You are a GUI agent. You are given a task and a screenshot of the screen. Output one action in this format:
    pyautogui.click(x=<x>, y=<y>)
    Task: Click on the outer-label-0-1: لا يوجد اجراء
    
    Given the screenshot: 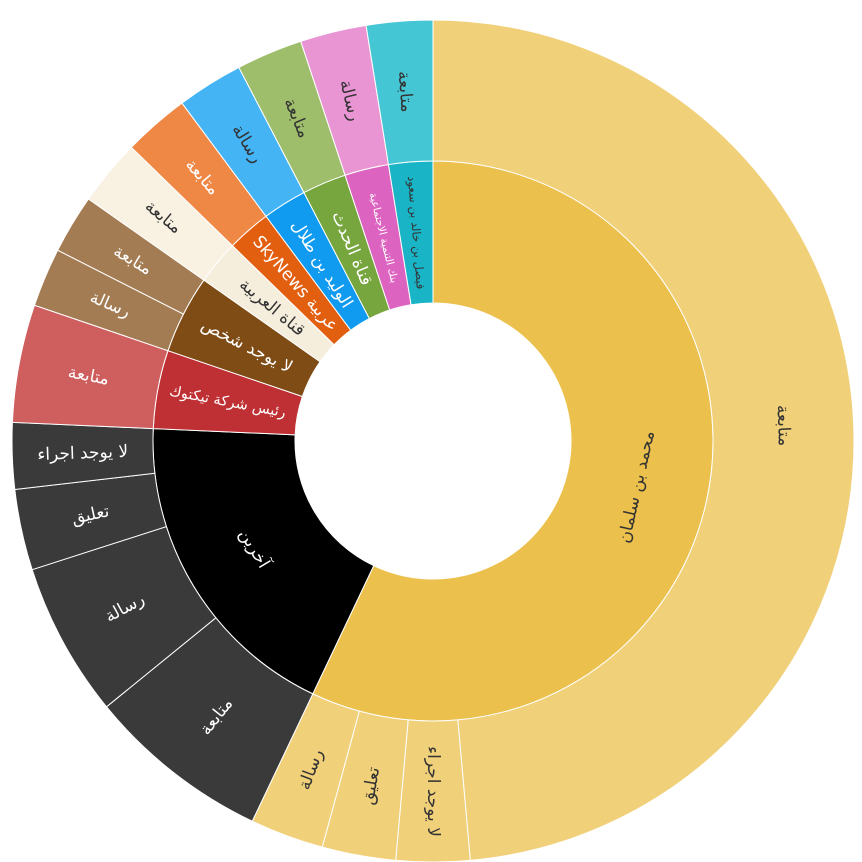 What is the action you would take?
    pyautogui.click(x=433, y=791)
    